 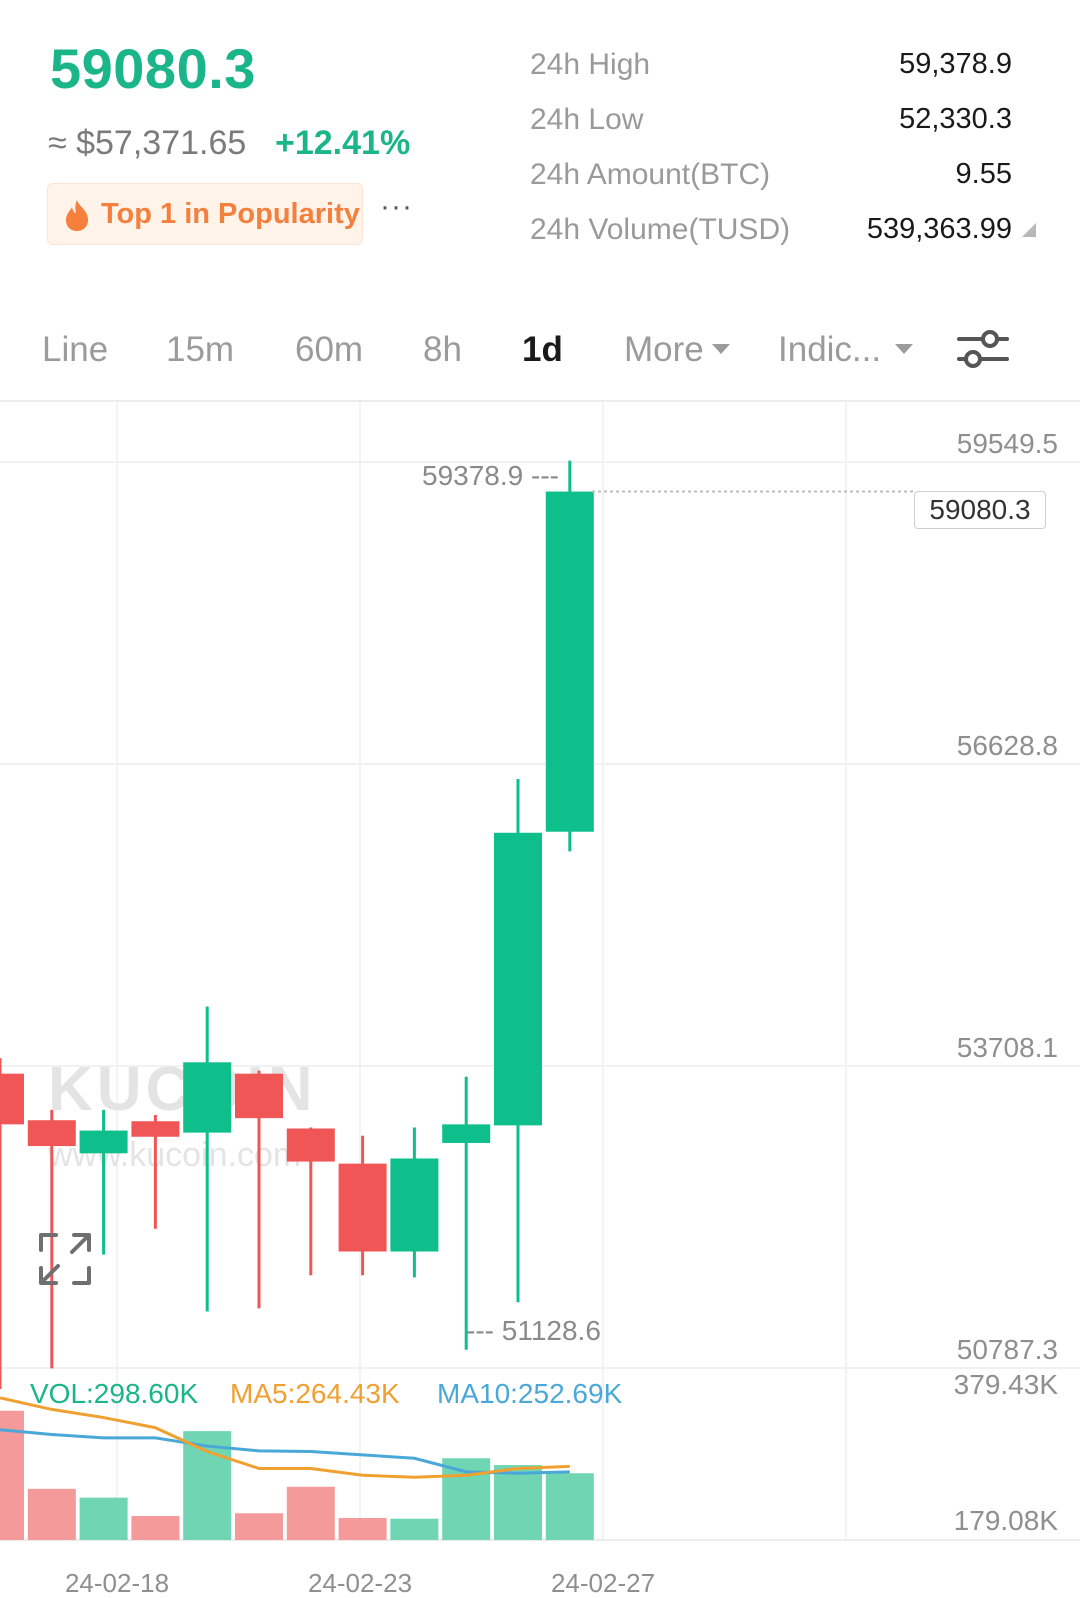 What do you see at coordinates (530, 1393) in the screenshot?
I see `ma10-indicator: MA10:252.69K` at bounding box center [530, 1393].